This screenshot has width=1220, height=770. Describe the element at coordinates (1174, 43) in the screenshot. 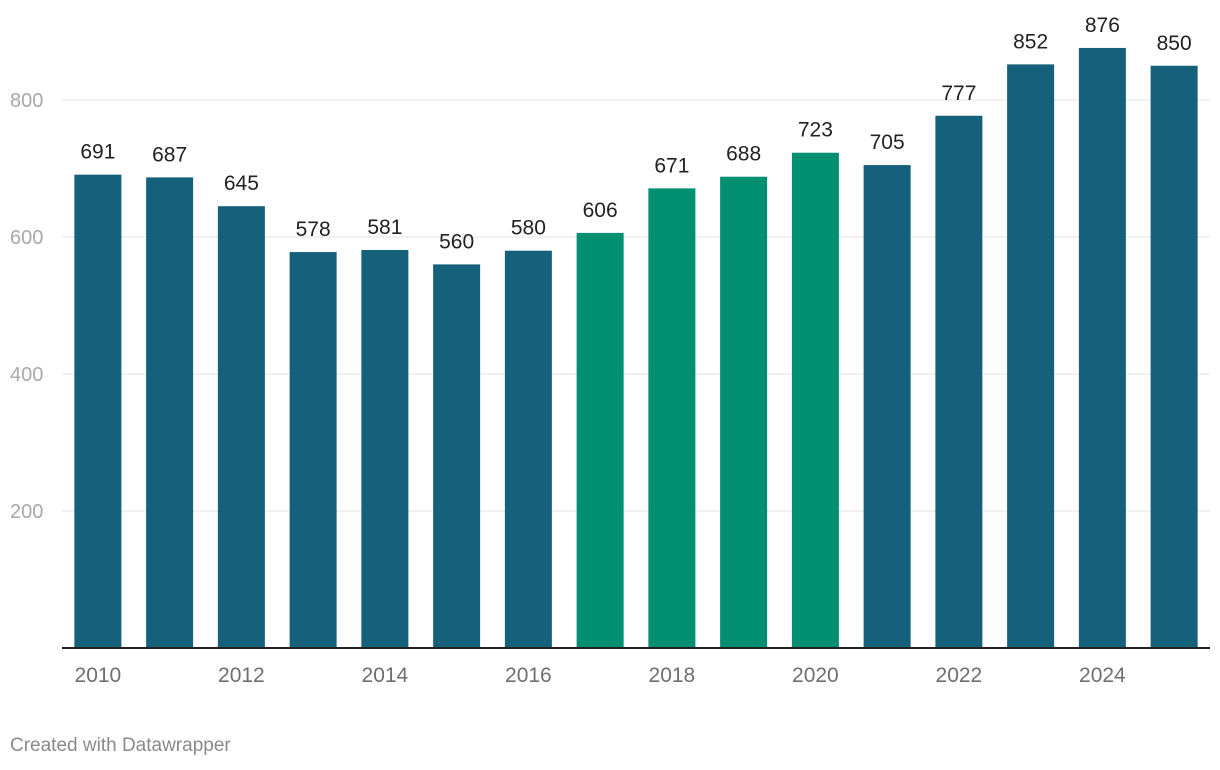

I see `value-label-2025: 850` at that location.